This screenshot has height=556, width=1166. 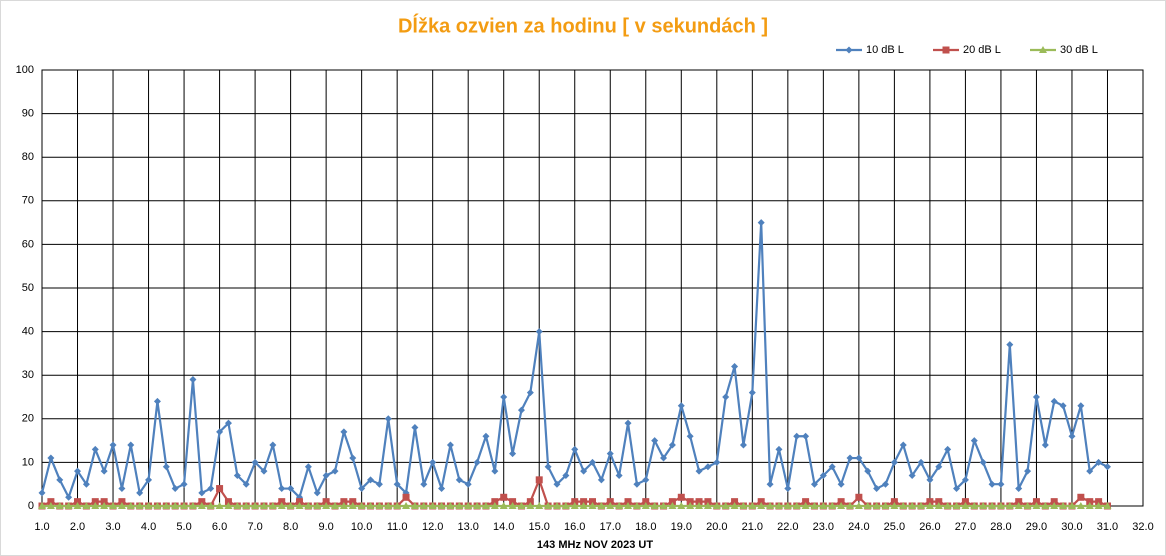 What do you see at coordinates (539, 527) in the screenshot?
I see `x-tick-label: 15.0` at bounding box center [539, 527].